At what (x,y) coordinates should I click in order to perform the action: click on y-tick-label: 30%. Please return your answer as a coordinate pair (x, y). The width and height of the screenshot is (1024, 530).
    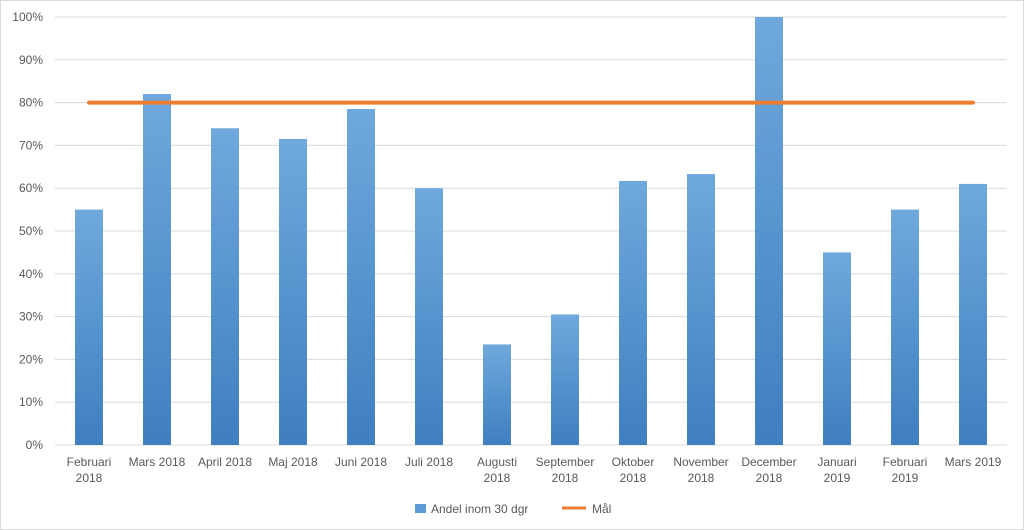
    Looking at the image, I should click on (31, 317).